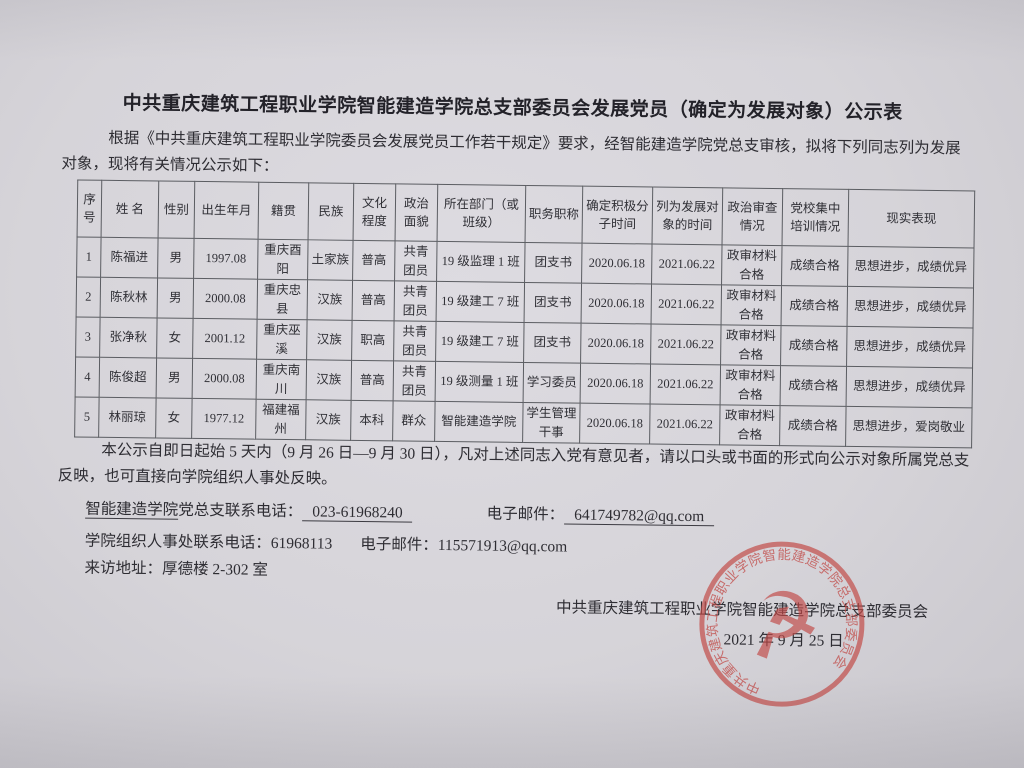 The height and width of the screenshot is (768, 1024). I want to click on visit-address: 来访地址：厚德楼 2-302 室, so click(176, 569).